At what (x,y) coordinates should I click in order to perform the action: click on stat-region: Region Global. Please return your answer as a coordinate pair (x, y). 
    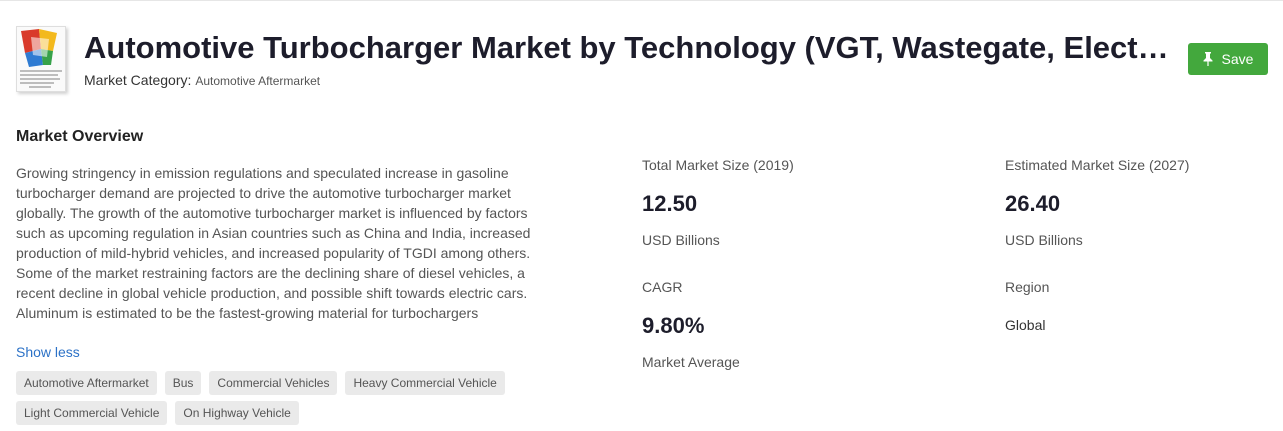
    Looking at the image, I should click on (1027, 306).